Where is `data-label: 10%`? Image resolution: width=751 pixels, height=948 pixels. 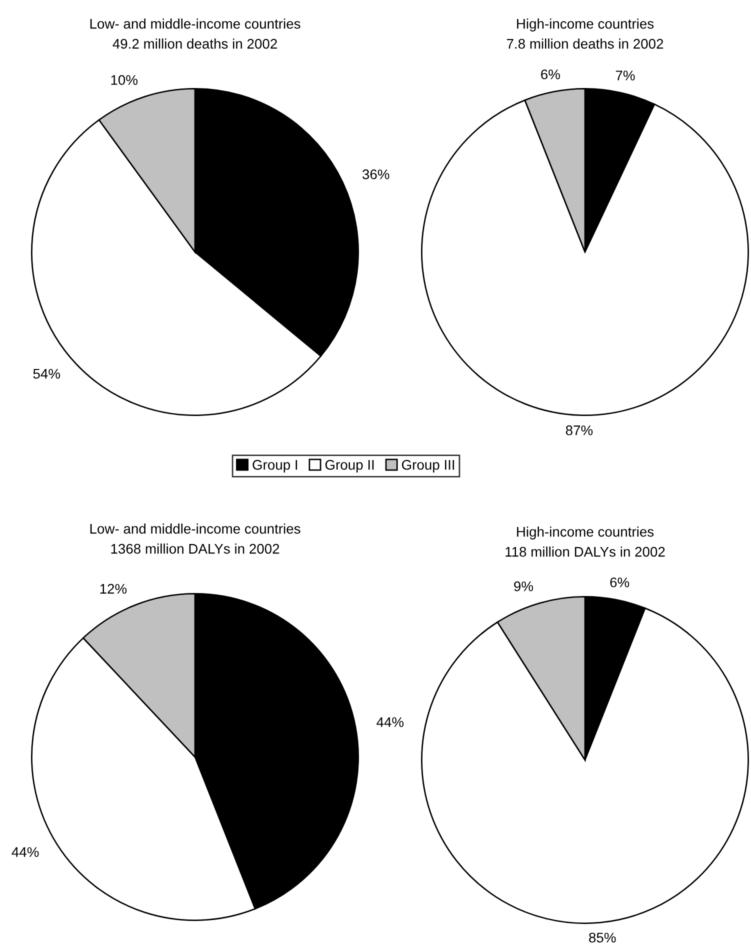 data-label: 10% is located at coordinates (124, 80).